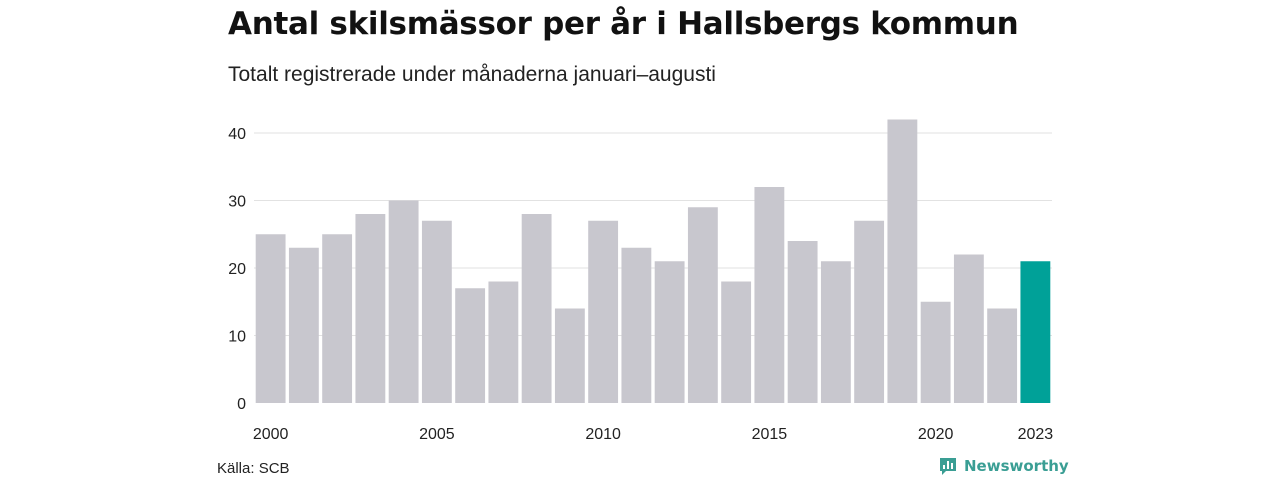 Image resolution: width=1280 pixels, height=480 pixels. I want to click on bar-2008, so click(536, 308).